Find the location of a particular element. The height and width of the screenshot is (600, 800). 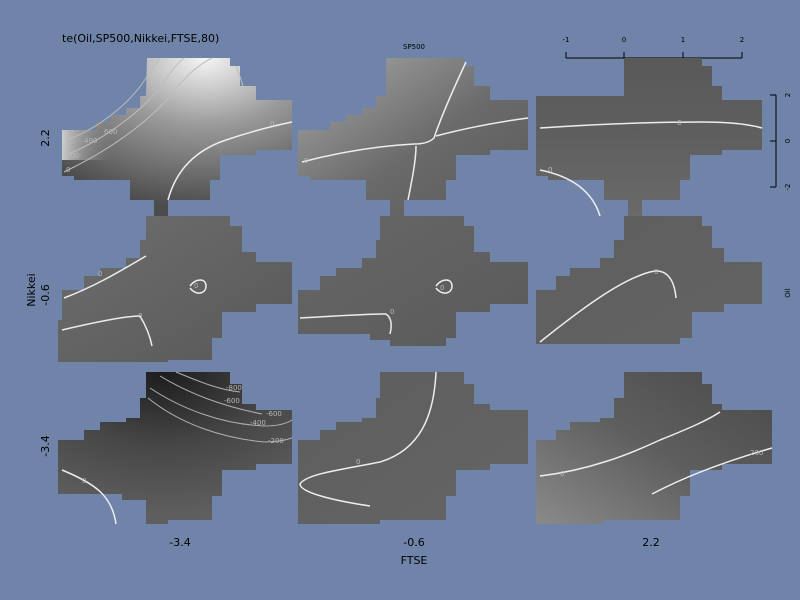

contour-label: -400 is located at coordinates (258, 423).